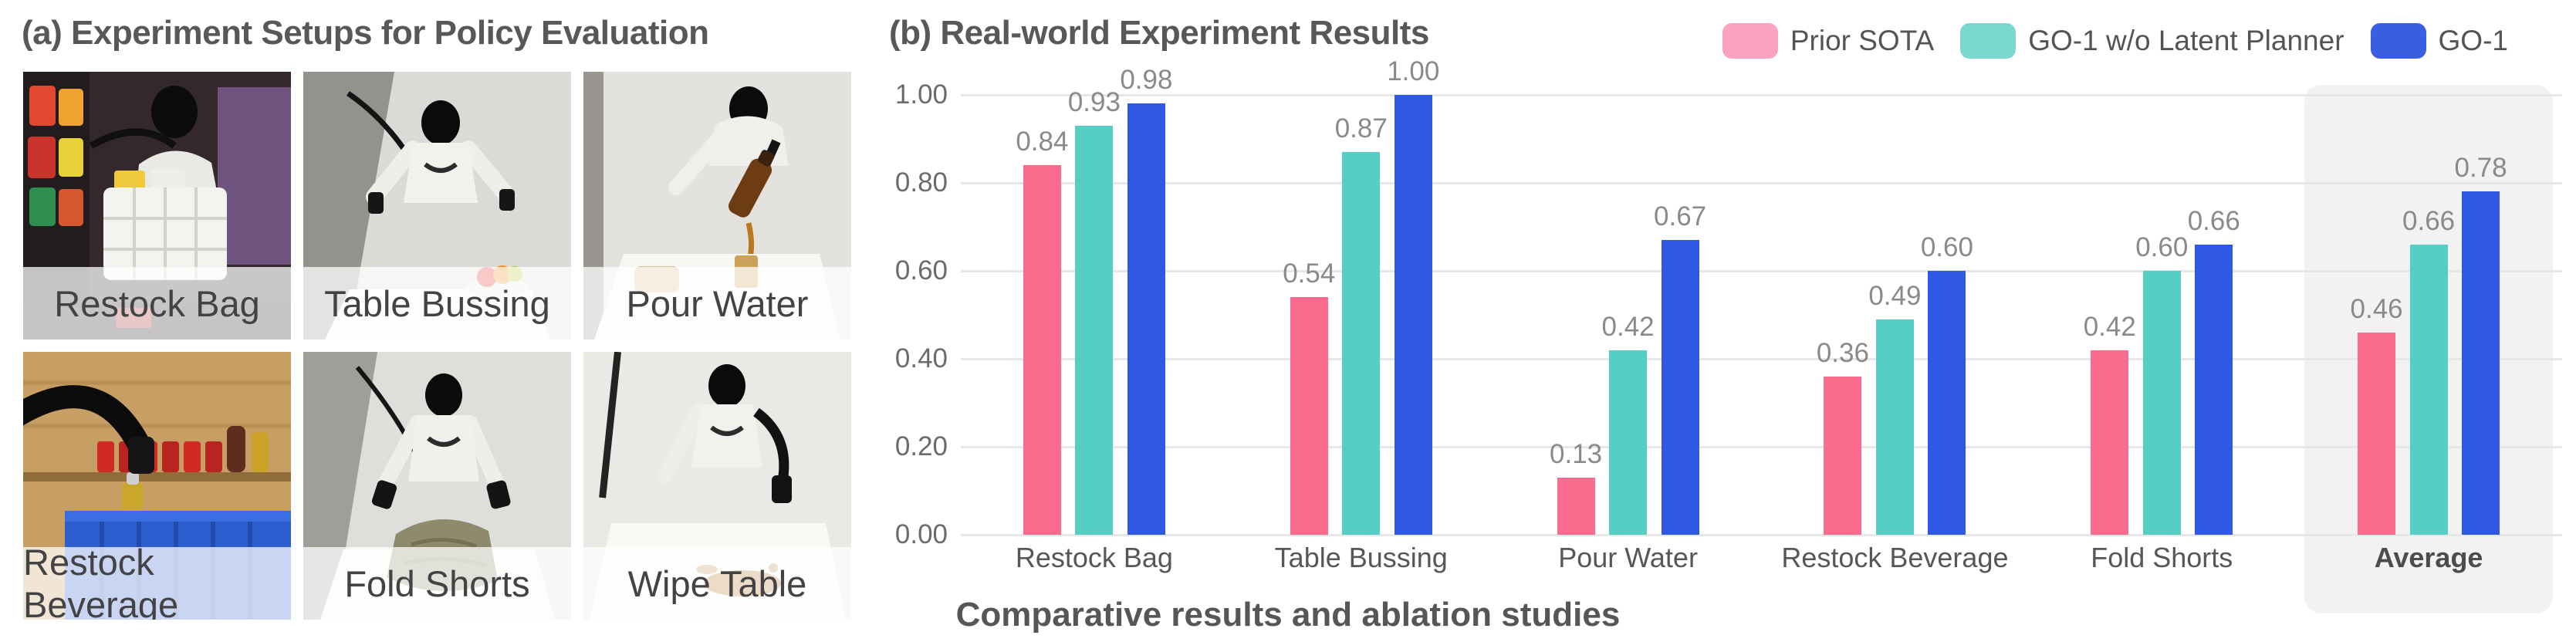  What do you see at coordinates (437, 303) in the screenshot?
I see `photo-label-table-bussing: Table Bussing` at bounding box center [437, 303].